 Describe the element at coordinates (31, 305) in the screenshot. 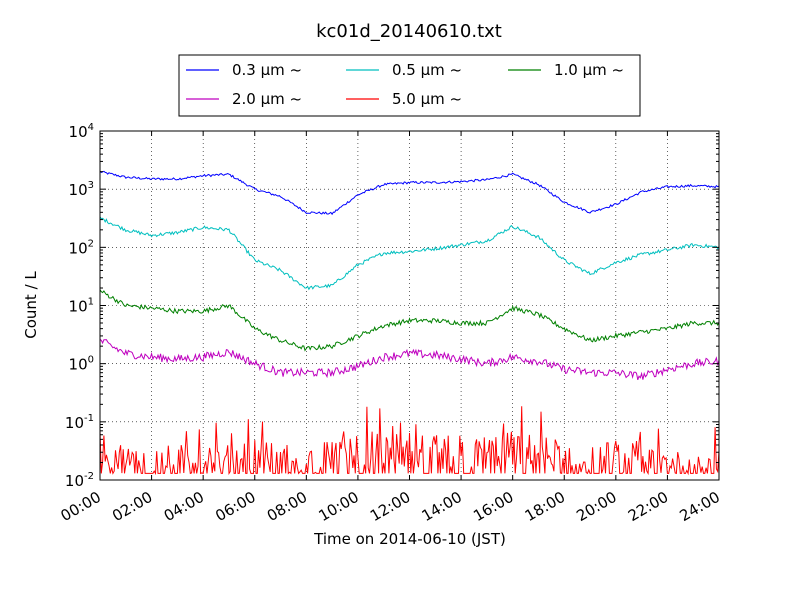

I see `y-axis-label: Count / L` at that location.